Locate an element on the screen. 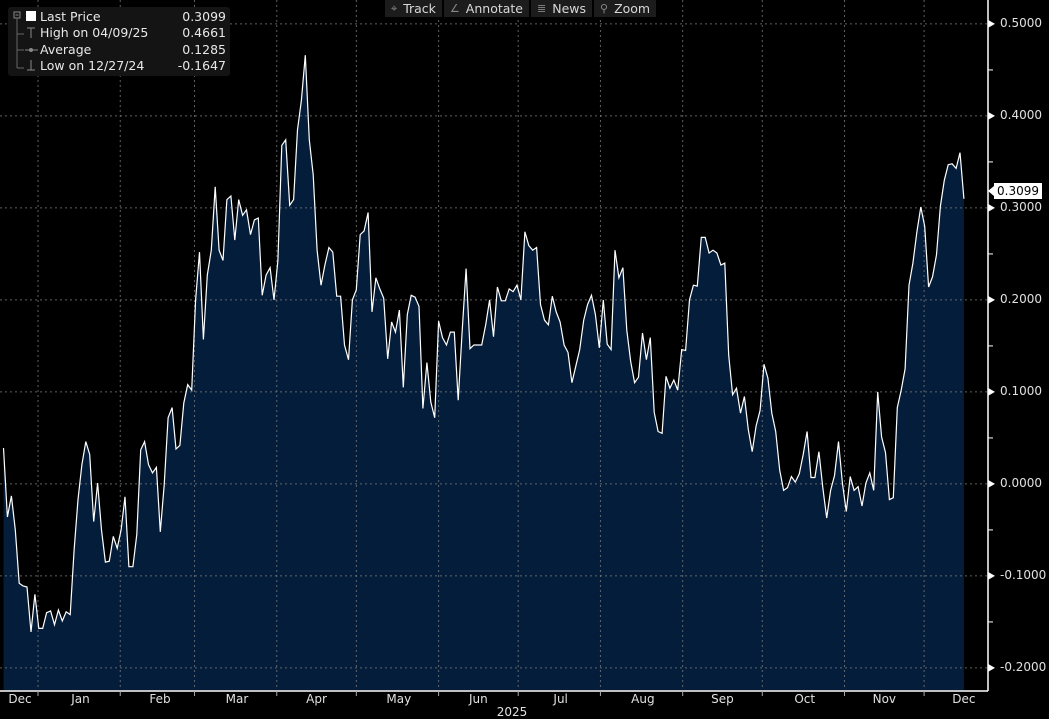 This screenshot has height=719, width=1049. legend-low: Low on 12/27/24 -0.1647 is located at coordinates (133, 66).